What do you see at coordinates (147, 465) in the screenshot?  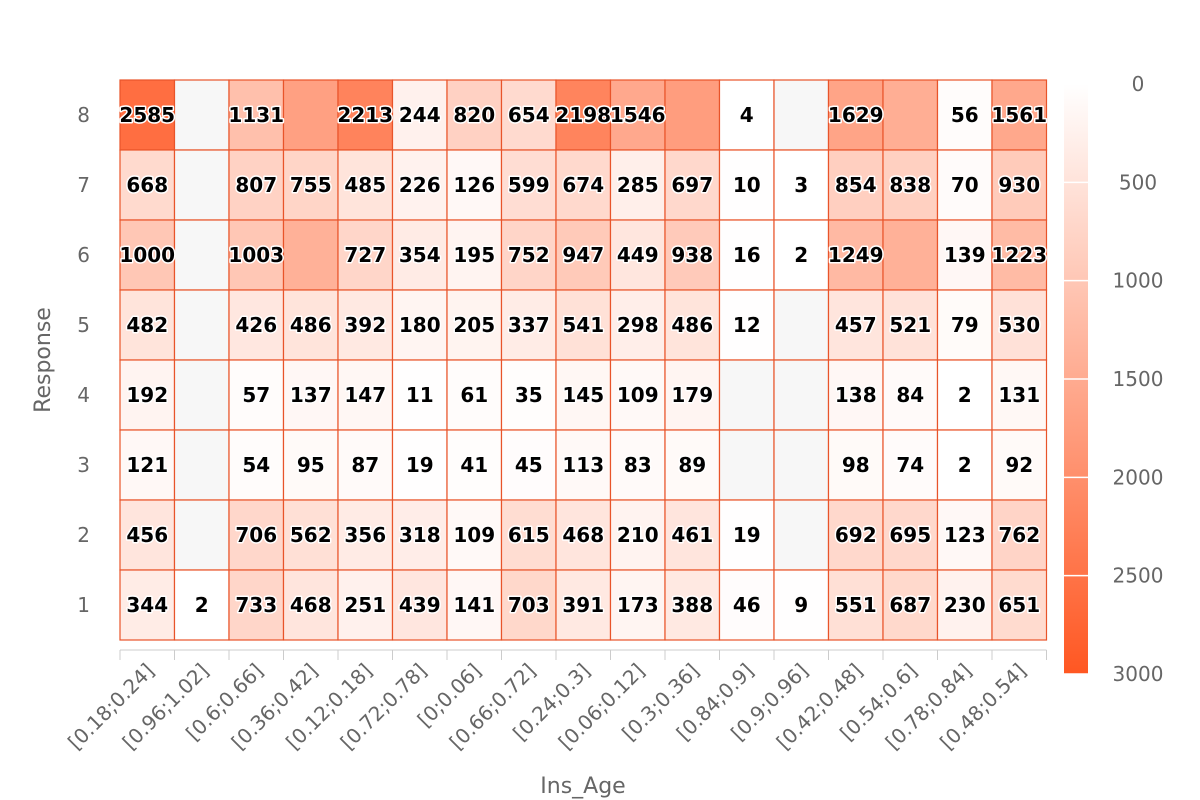 I see `cell-value-label: 121` at bounding box center [147, 465].